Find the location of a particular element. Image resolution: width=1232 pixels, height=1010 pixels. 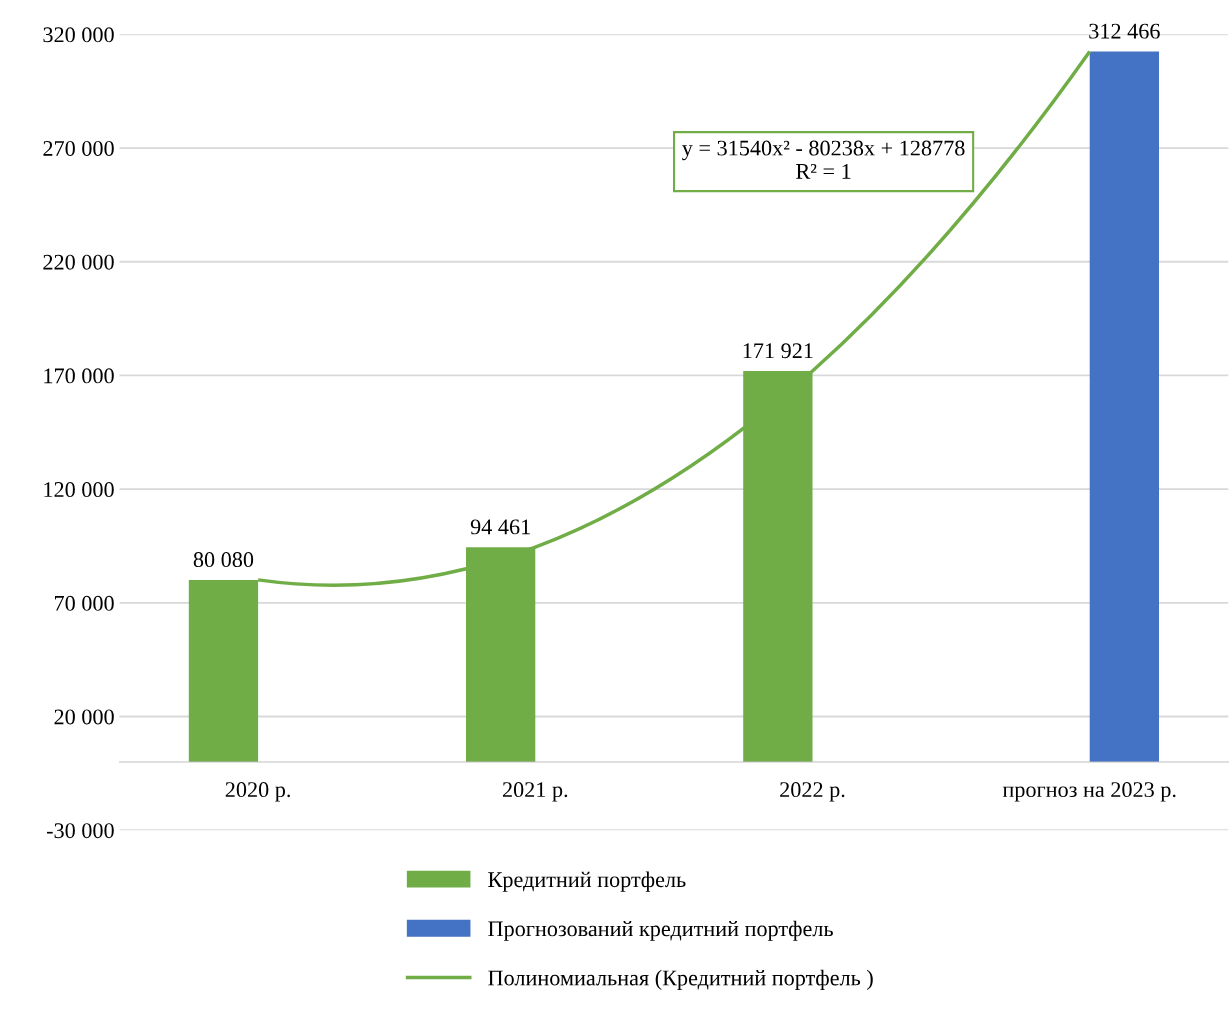

legend-label: Прогнозований кредитний портфель is located at coordinates (660, 930).